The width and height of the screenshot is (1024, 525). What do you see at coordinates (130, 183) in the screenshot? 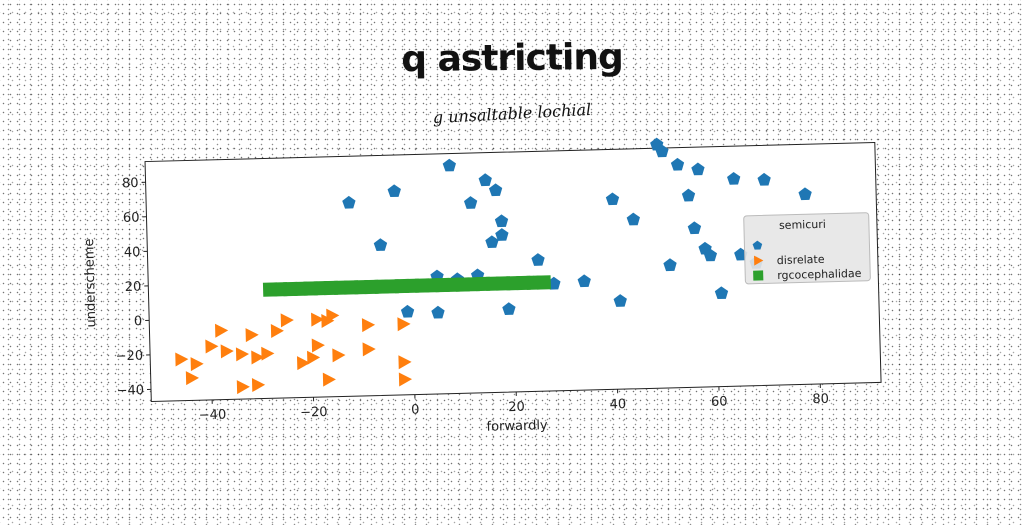
I see `y-tick-label: 80` at bounding box center [130, 183].